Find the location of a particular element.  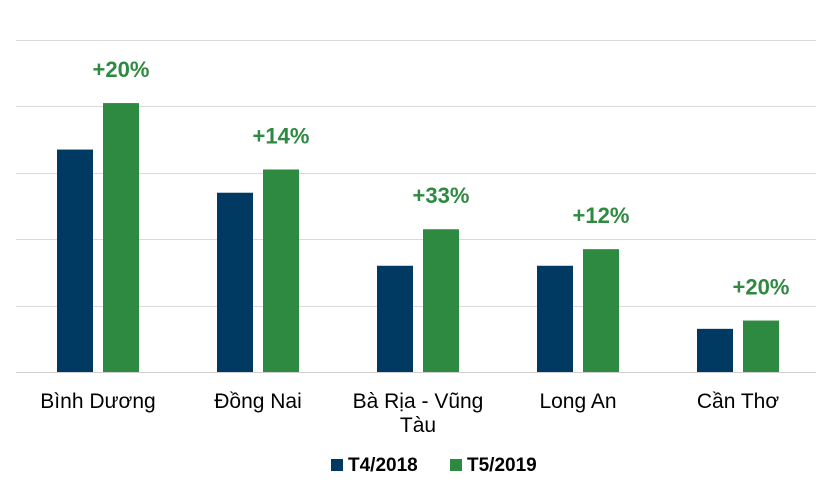

category-label: Cần Thơ is located at coordinates (738, 401).